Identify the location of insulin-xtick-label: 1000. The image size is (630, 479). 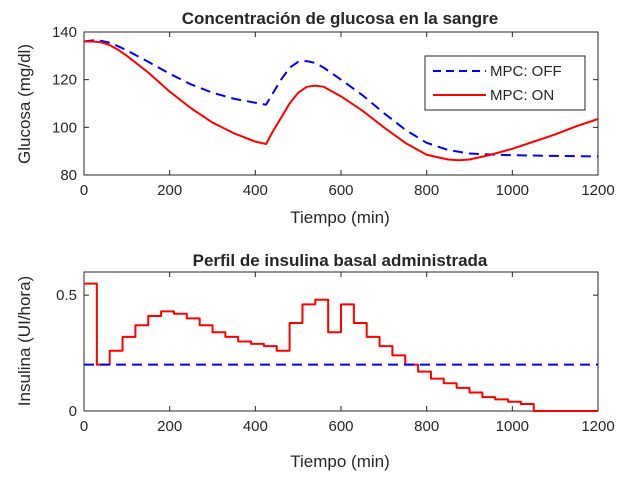
(512, 426).